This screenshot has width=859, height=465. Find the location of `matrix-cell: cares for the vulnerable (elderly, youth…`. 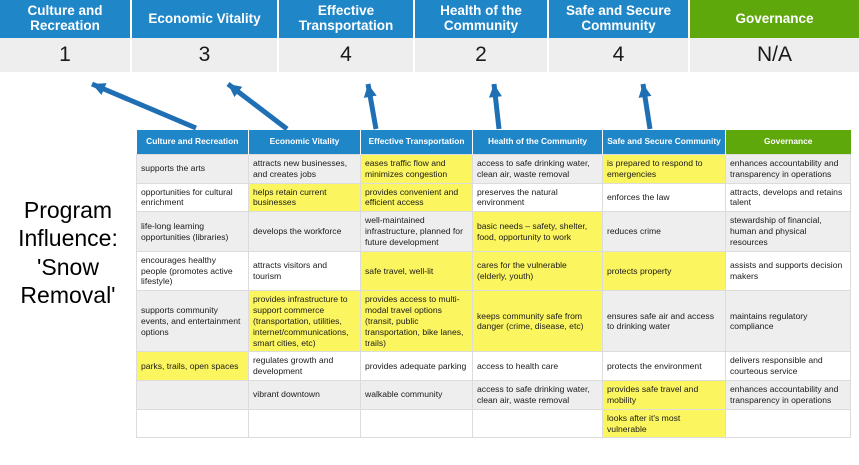

matrix-cell: cares for the vulnerable (elderly, youth… is located at coordinates (537, 271).